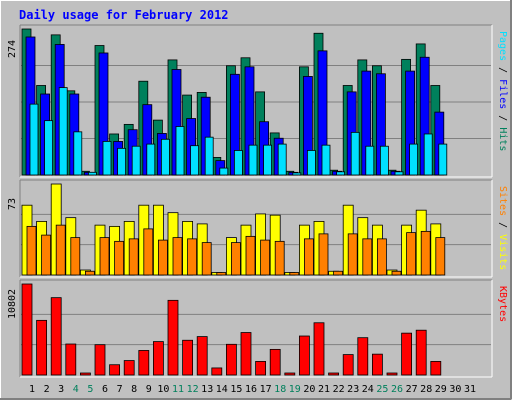 This screenshot has width=512, height=400. What do you see at coordinates (124, 15) in the screenshot?
I see `chart-title: Daily usage for February 2012` at bounding box center [124, 15].